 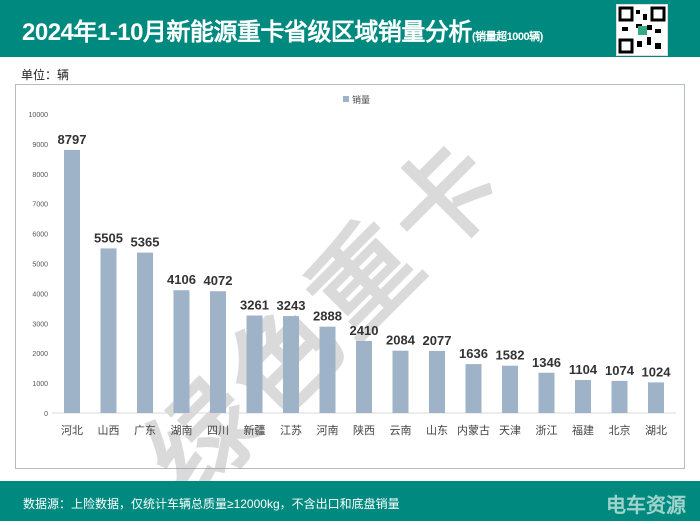 What do you see at coordinates (254, 304) in the screenshot?
I see `data-label: 3261` at bounding box center [254, 304].